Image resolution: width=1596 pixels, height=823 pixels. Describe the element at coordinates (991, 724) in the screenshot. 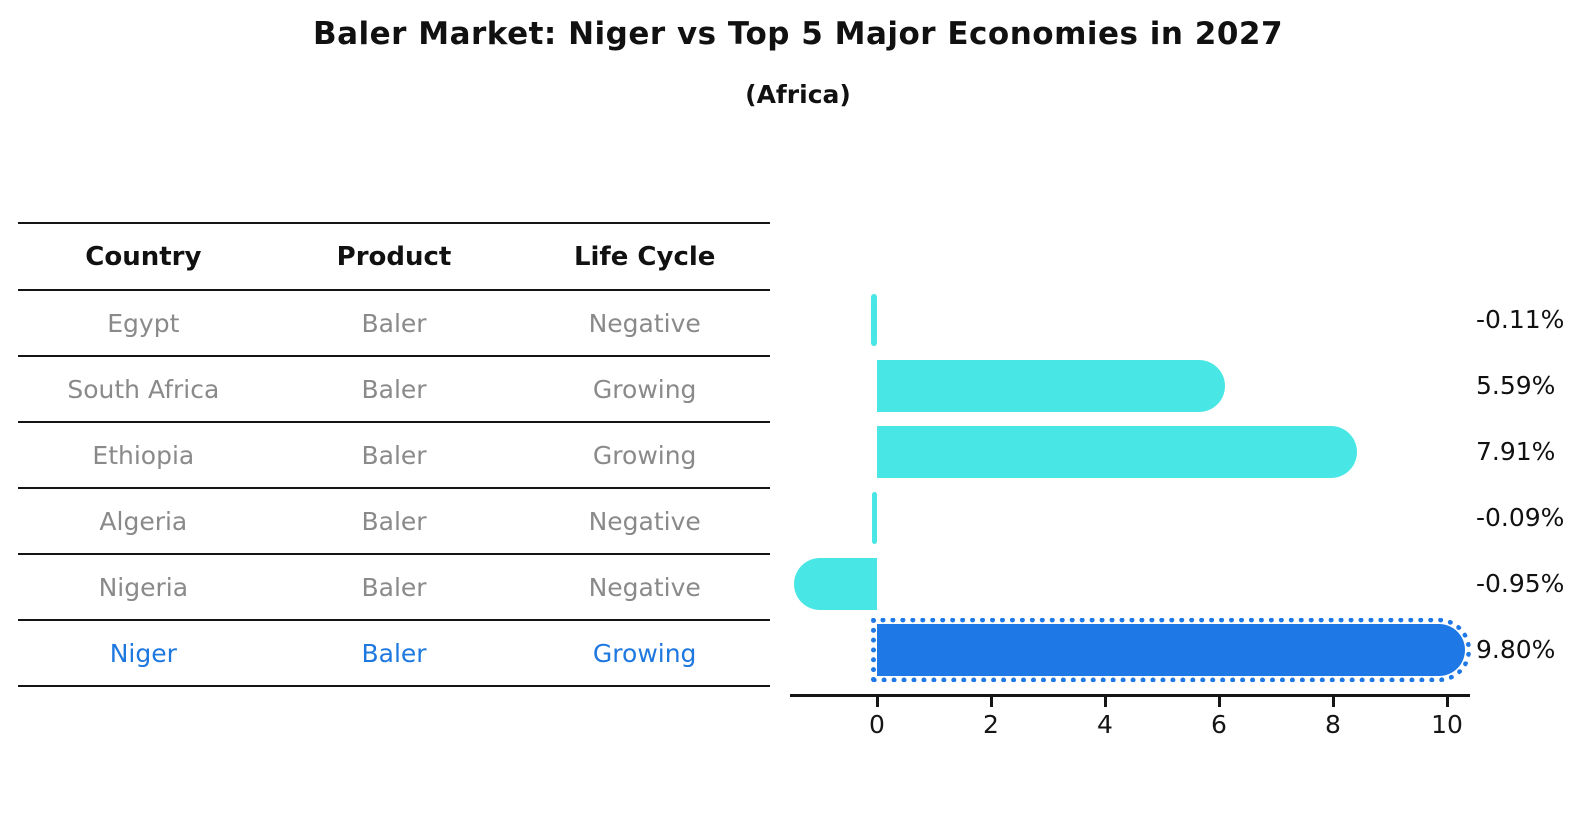

I see `x-axis-tick-label: 2` at that location.